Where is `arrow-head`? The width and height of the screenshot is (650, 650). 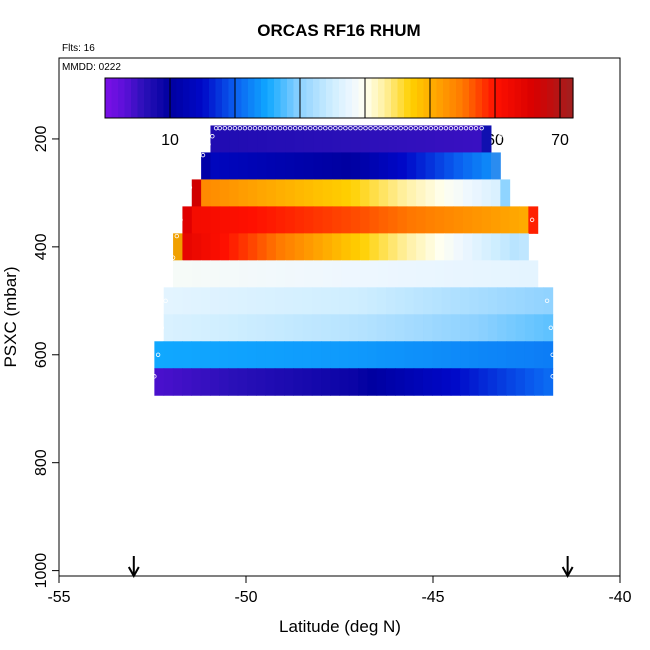 arrow-head is located at coordinates (567, 572).